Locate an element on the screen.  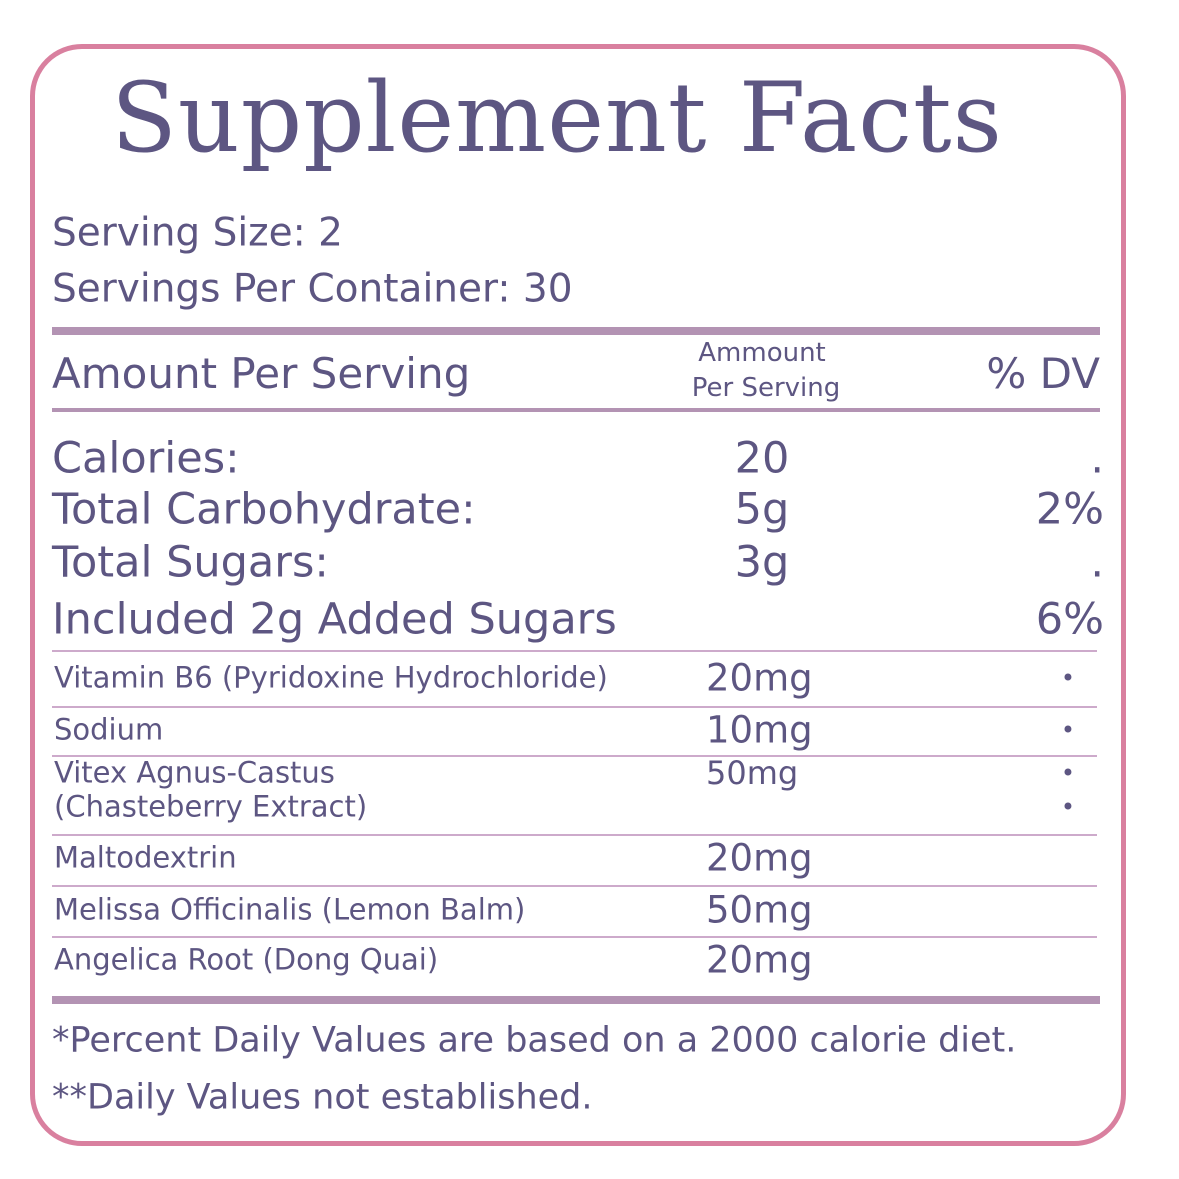
ingredient-amount: 10mg is located at coordinates (759, 730).